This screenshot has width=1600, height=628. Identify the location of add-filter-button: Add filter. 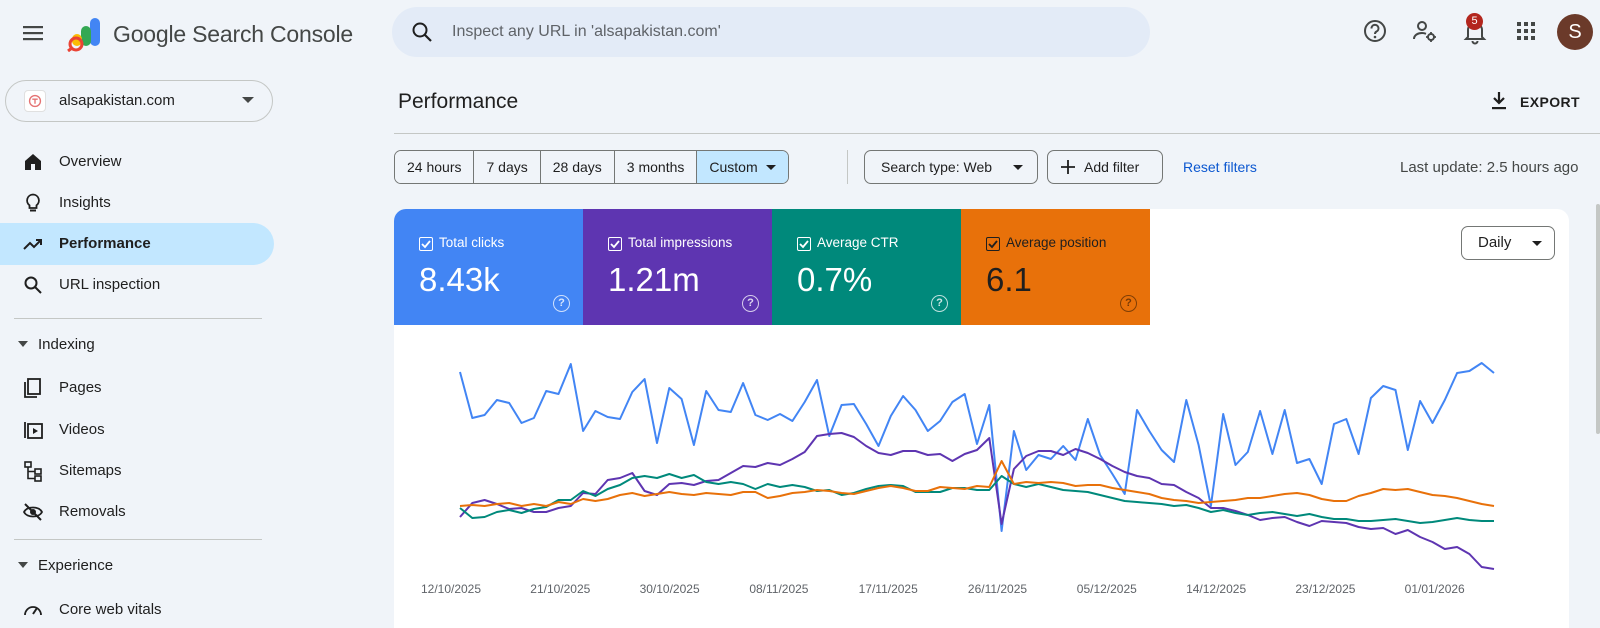
(1105, 167).